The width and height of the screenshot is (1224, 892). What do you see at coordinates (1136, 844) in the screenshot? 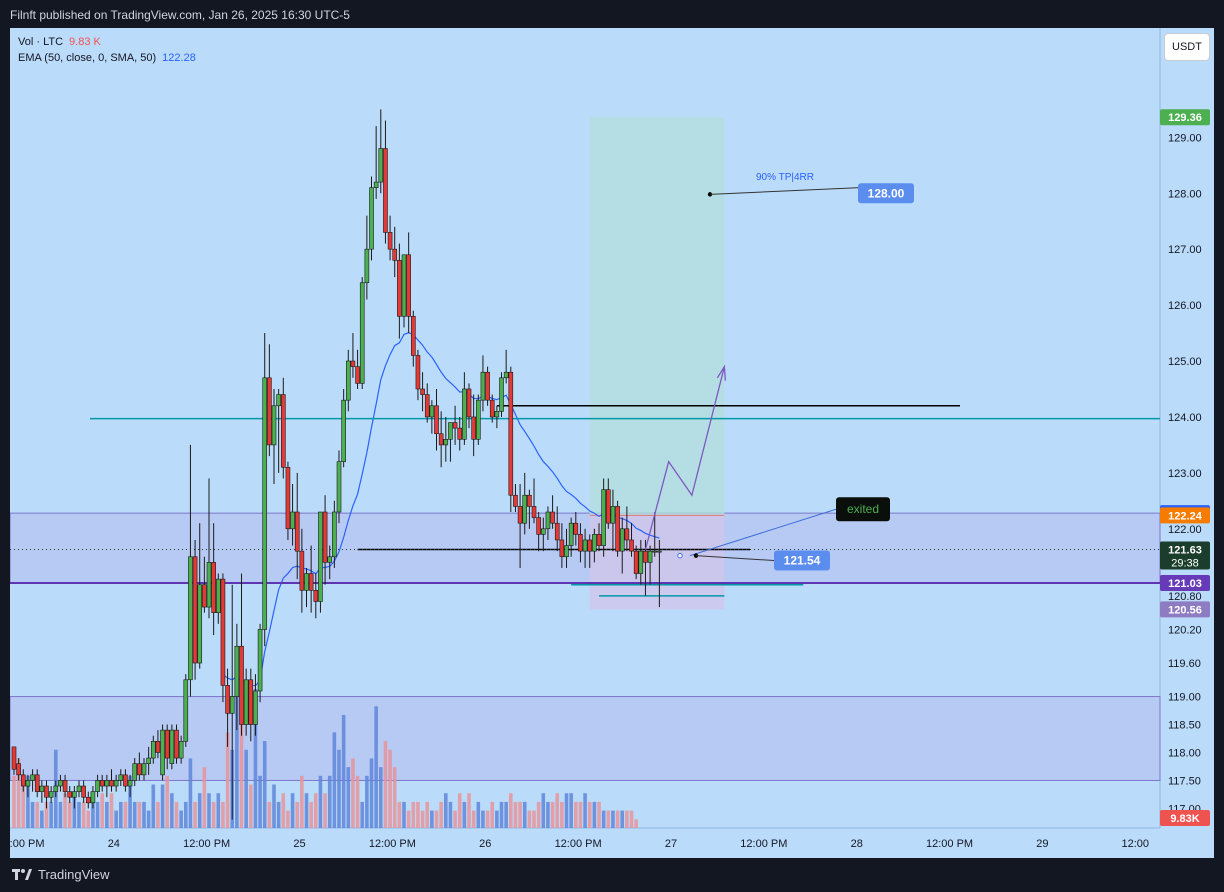
I see `x-tick-label: 12:00` at bounding box center [1136, 844].